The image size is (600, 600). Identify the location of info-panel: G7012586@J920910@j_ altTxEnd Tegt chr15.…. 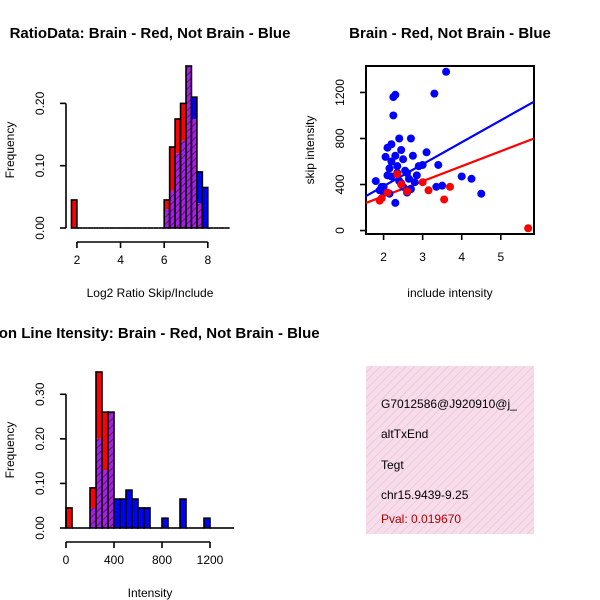
(450, 450).